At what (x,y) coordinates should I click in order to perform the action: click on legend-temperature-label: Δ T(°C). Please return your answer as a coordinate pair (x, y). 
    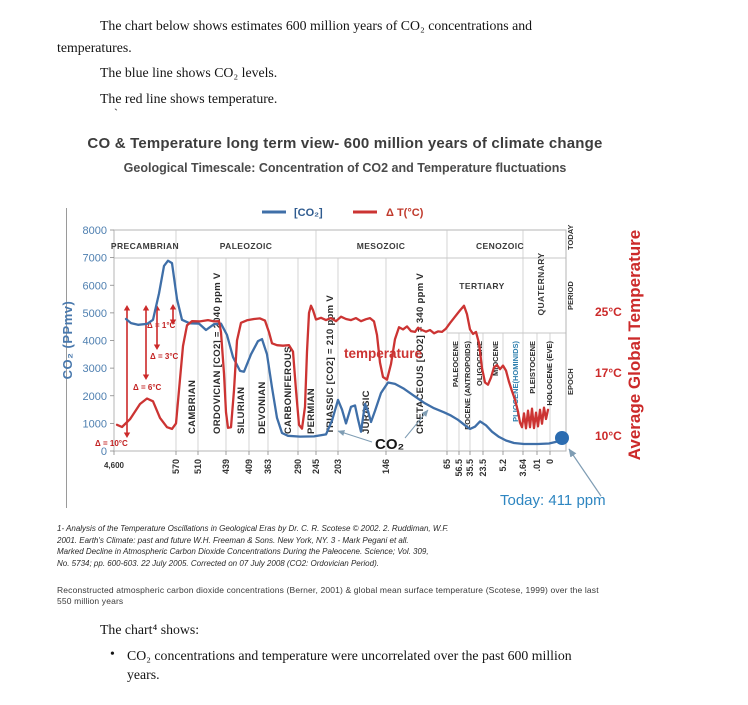
    Looking at the image, I should click on (405, 213).